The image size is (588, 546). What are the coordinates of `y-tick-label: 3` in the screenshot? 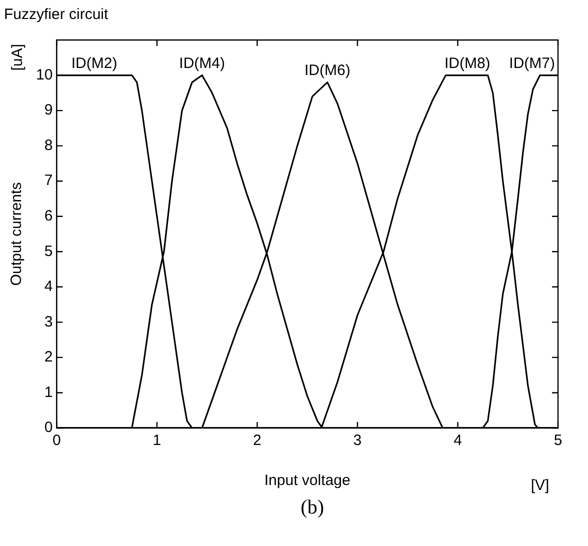 It's located at (48, 321).